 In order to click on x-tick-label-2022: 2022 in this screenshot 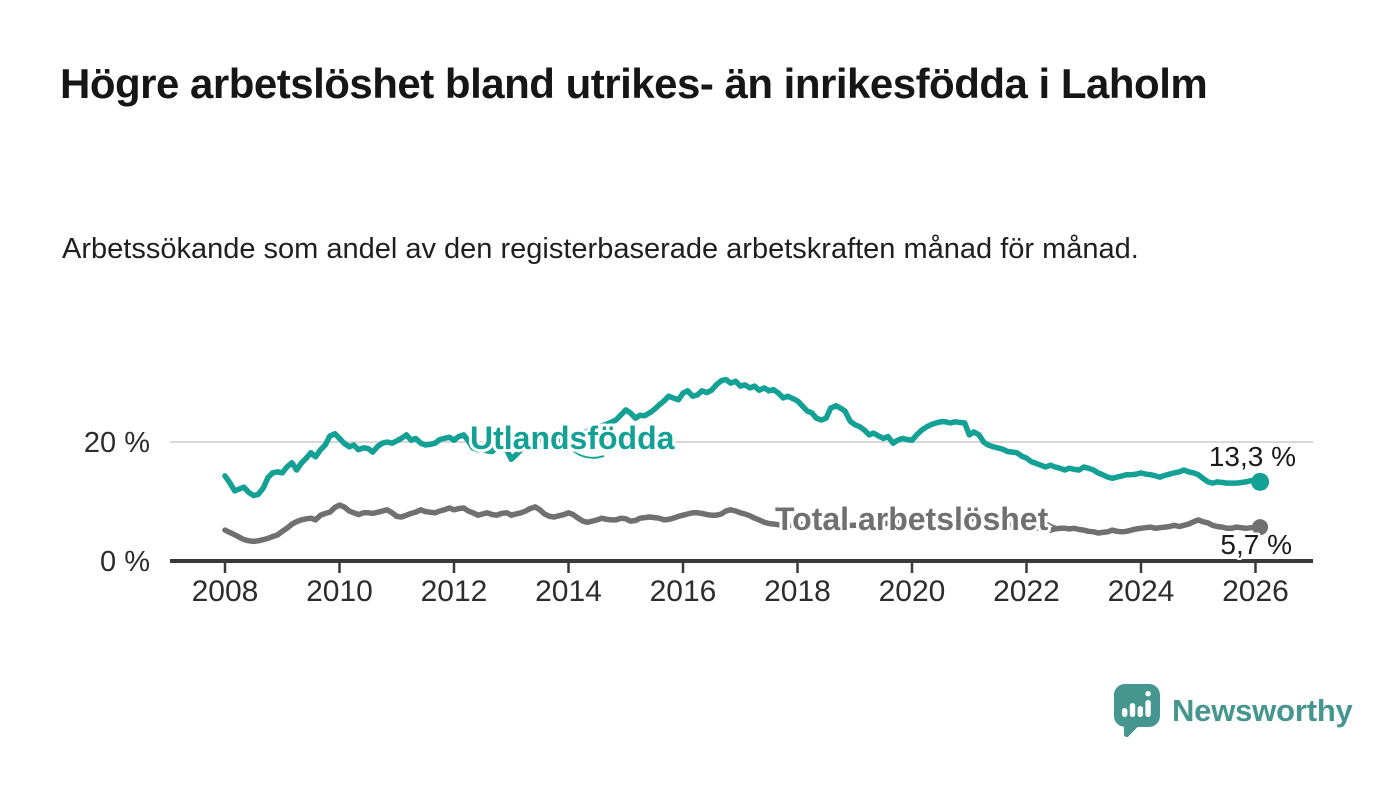, I will do `click(1026, 591)`.